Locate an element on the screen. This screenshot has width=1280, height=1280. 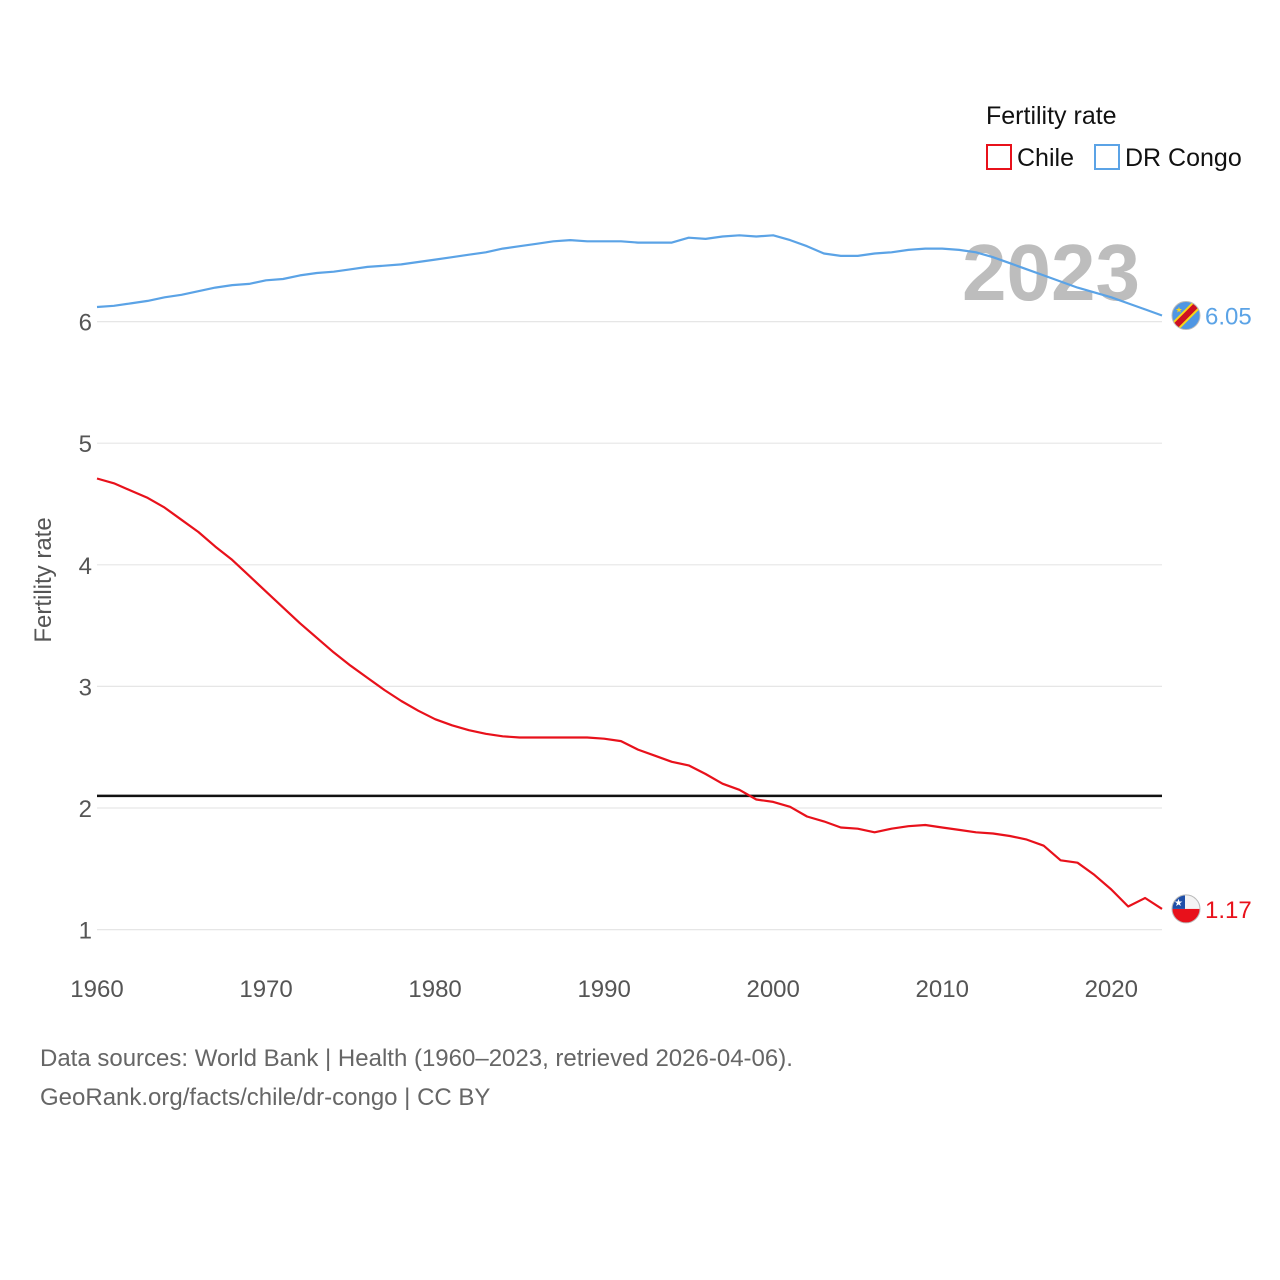
legend-title: Fertility rate is located at coordinates (1051, 116).